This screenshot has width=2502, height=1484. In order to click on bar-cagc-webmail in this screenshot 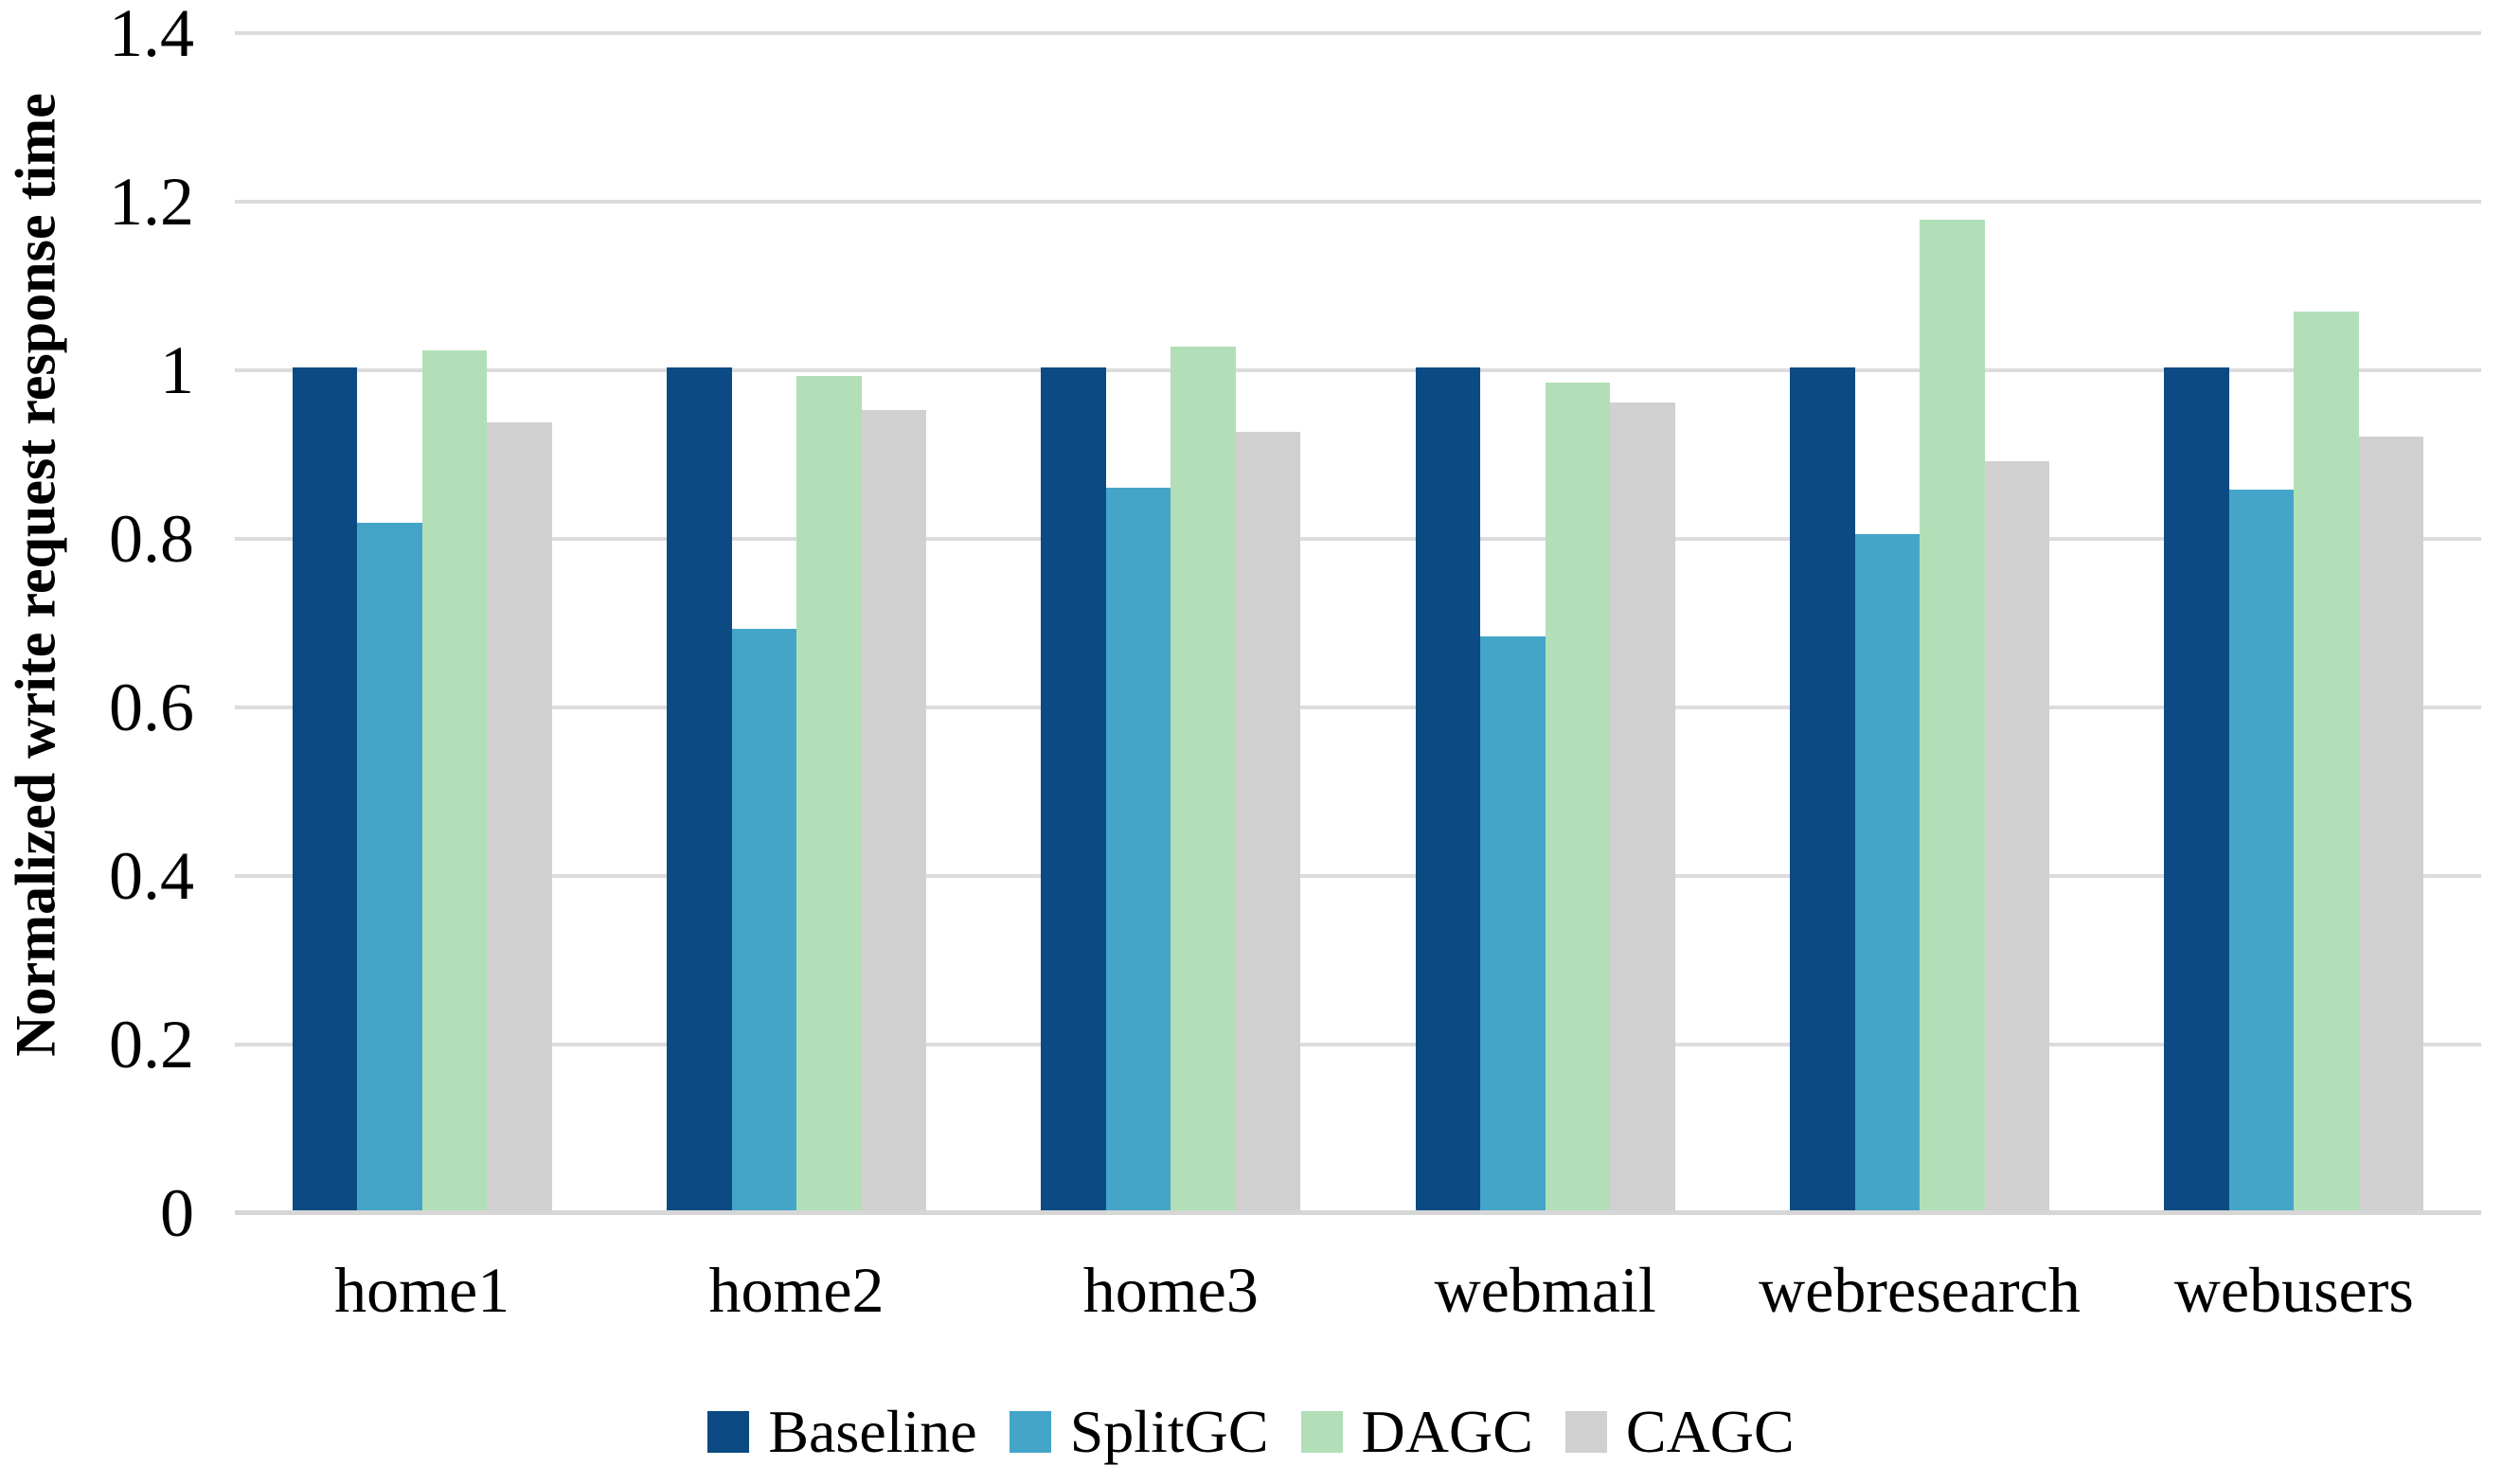, I will do `click(1642, 806)`.